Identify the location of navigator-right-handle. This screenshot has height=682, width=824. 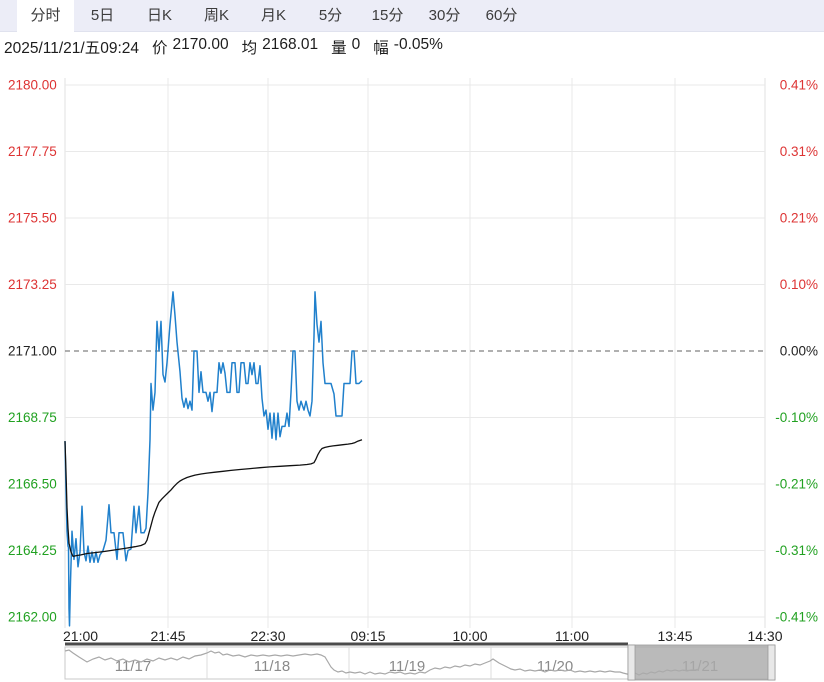
(771, 662).